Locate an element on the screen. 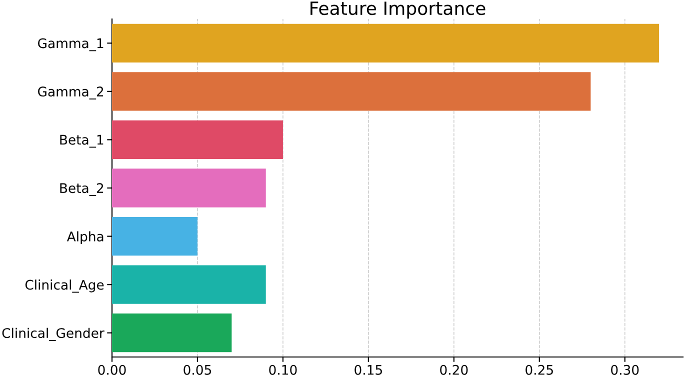 The image size is (685, 379). x-tick-label: 0.10 is located at coordinates (283, 369).